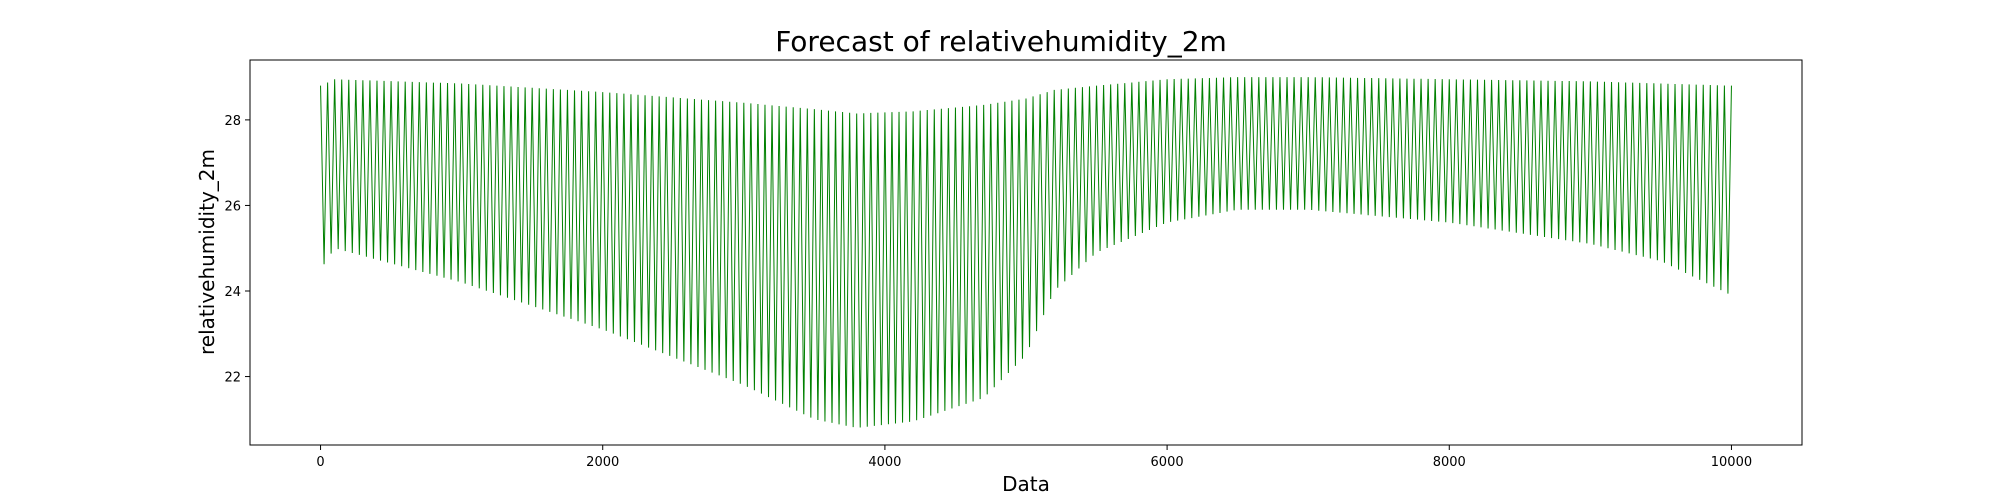 The width and height of the screenshot is (2000, 500). What do you see at coordinates (1001, 41) in the screenshot?
I see `chart-title: Forecast of relativehumidity_2m` at bounding box center [1001, 41].